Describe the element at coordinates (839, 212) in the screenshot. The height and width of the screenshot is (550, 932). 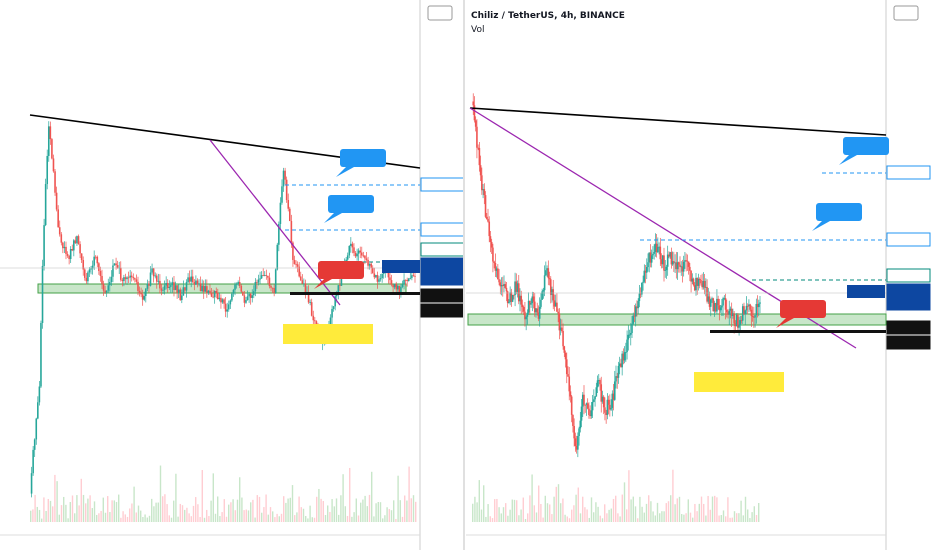
I see `callout-target-mid-box` at that location.